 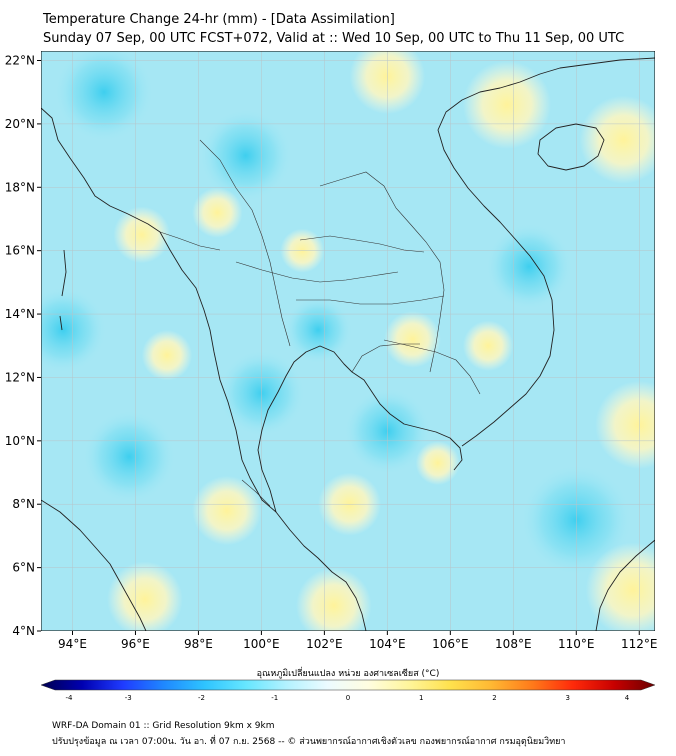 What do you see at coordinates (94, 565) in the screenshot?
I see `sumatra-coast` at bounding box center [94, 565].